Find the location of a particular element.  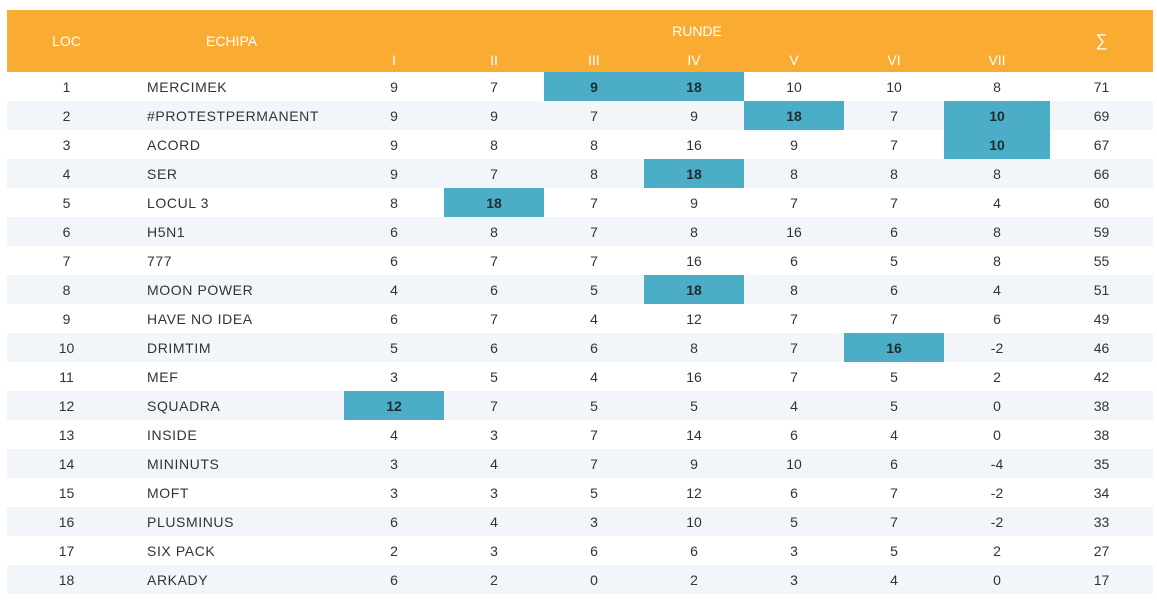

team-name: ARKADY is located at coordinates (178, 579).